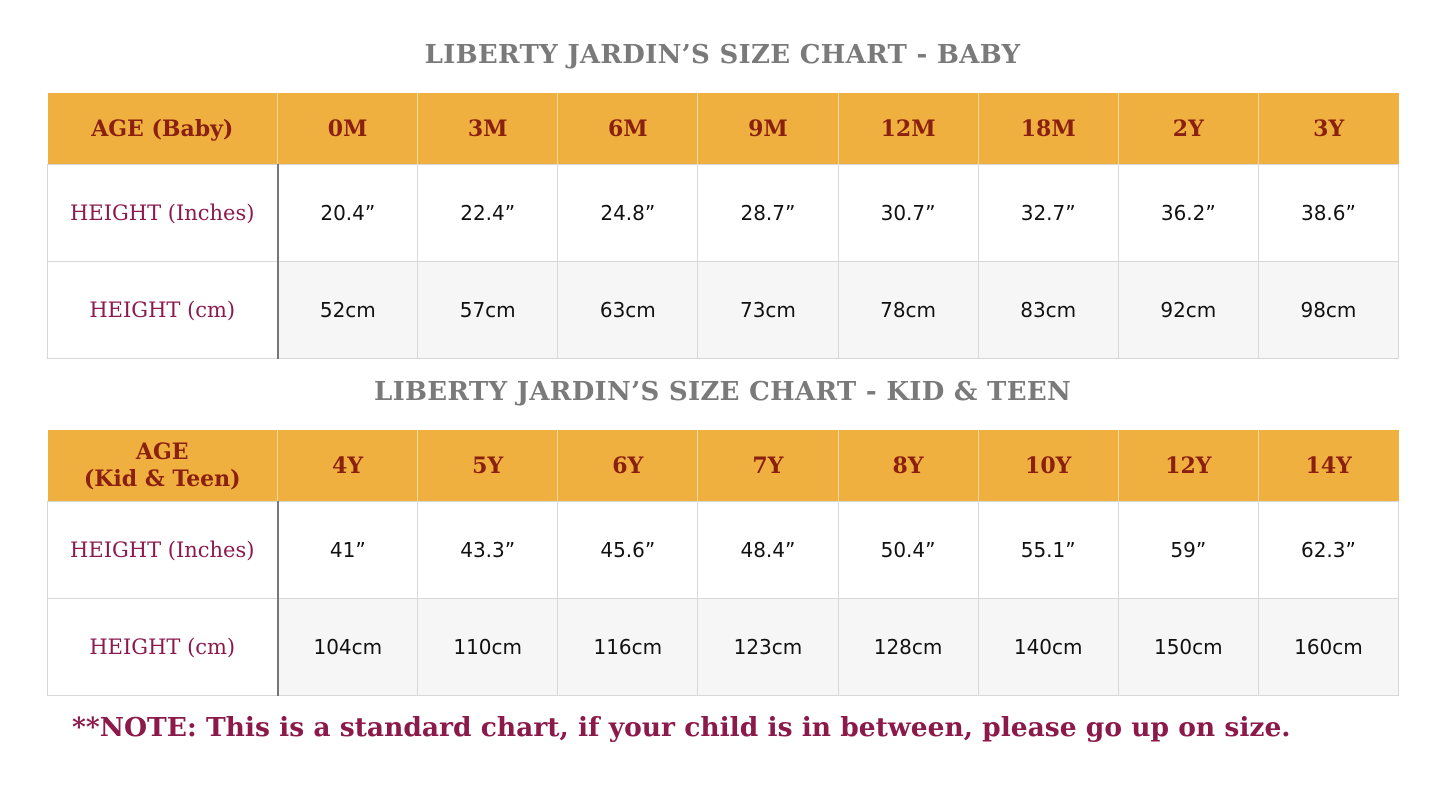 This screenshot has width=1445, height=797. I want to click on age-cell: 7Y, so click(767, 466).